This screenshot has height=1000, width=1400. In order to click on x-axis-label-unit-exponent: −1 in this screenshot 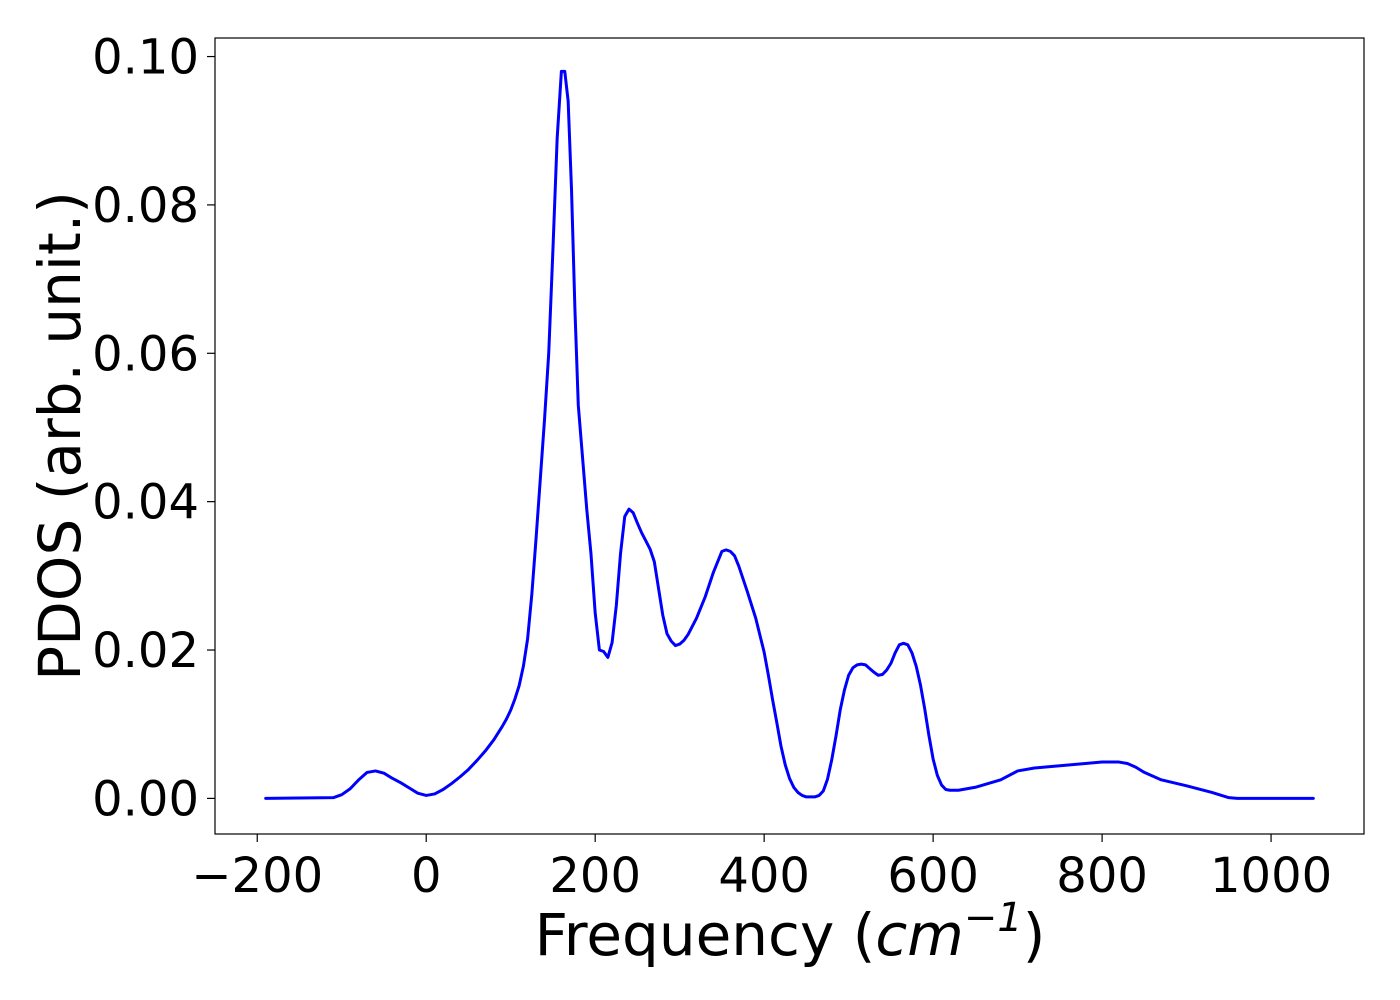, I will do `click(993, 918)`.